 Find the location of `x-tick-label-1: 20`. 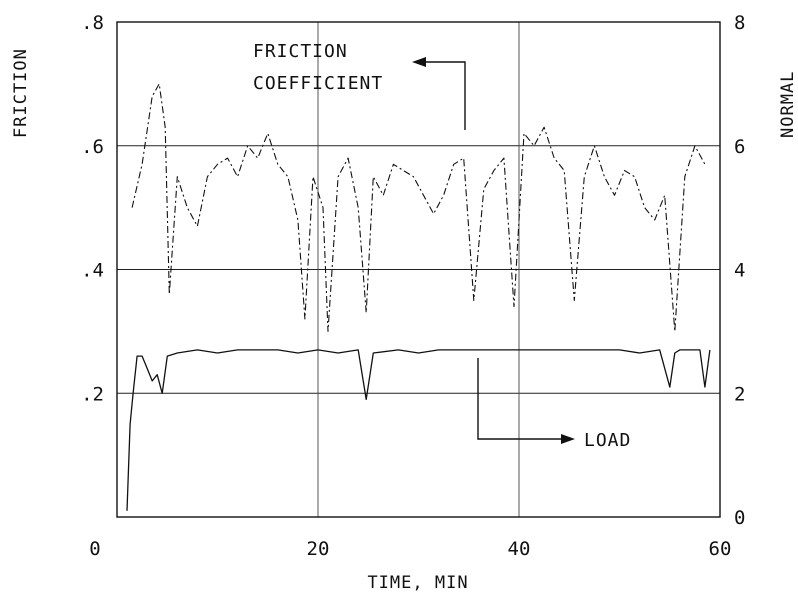

x-tick-label-1: 20 is located at coordinates (318, 549).